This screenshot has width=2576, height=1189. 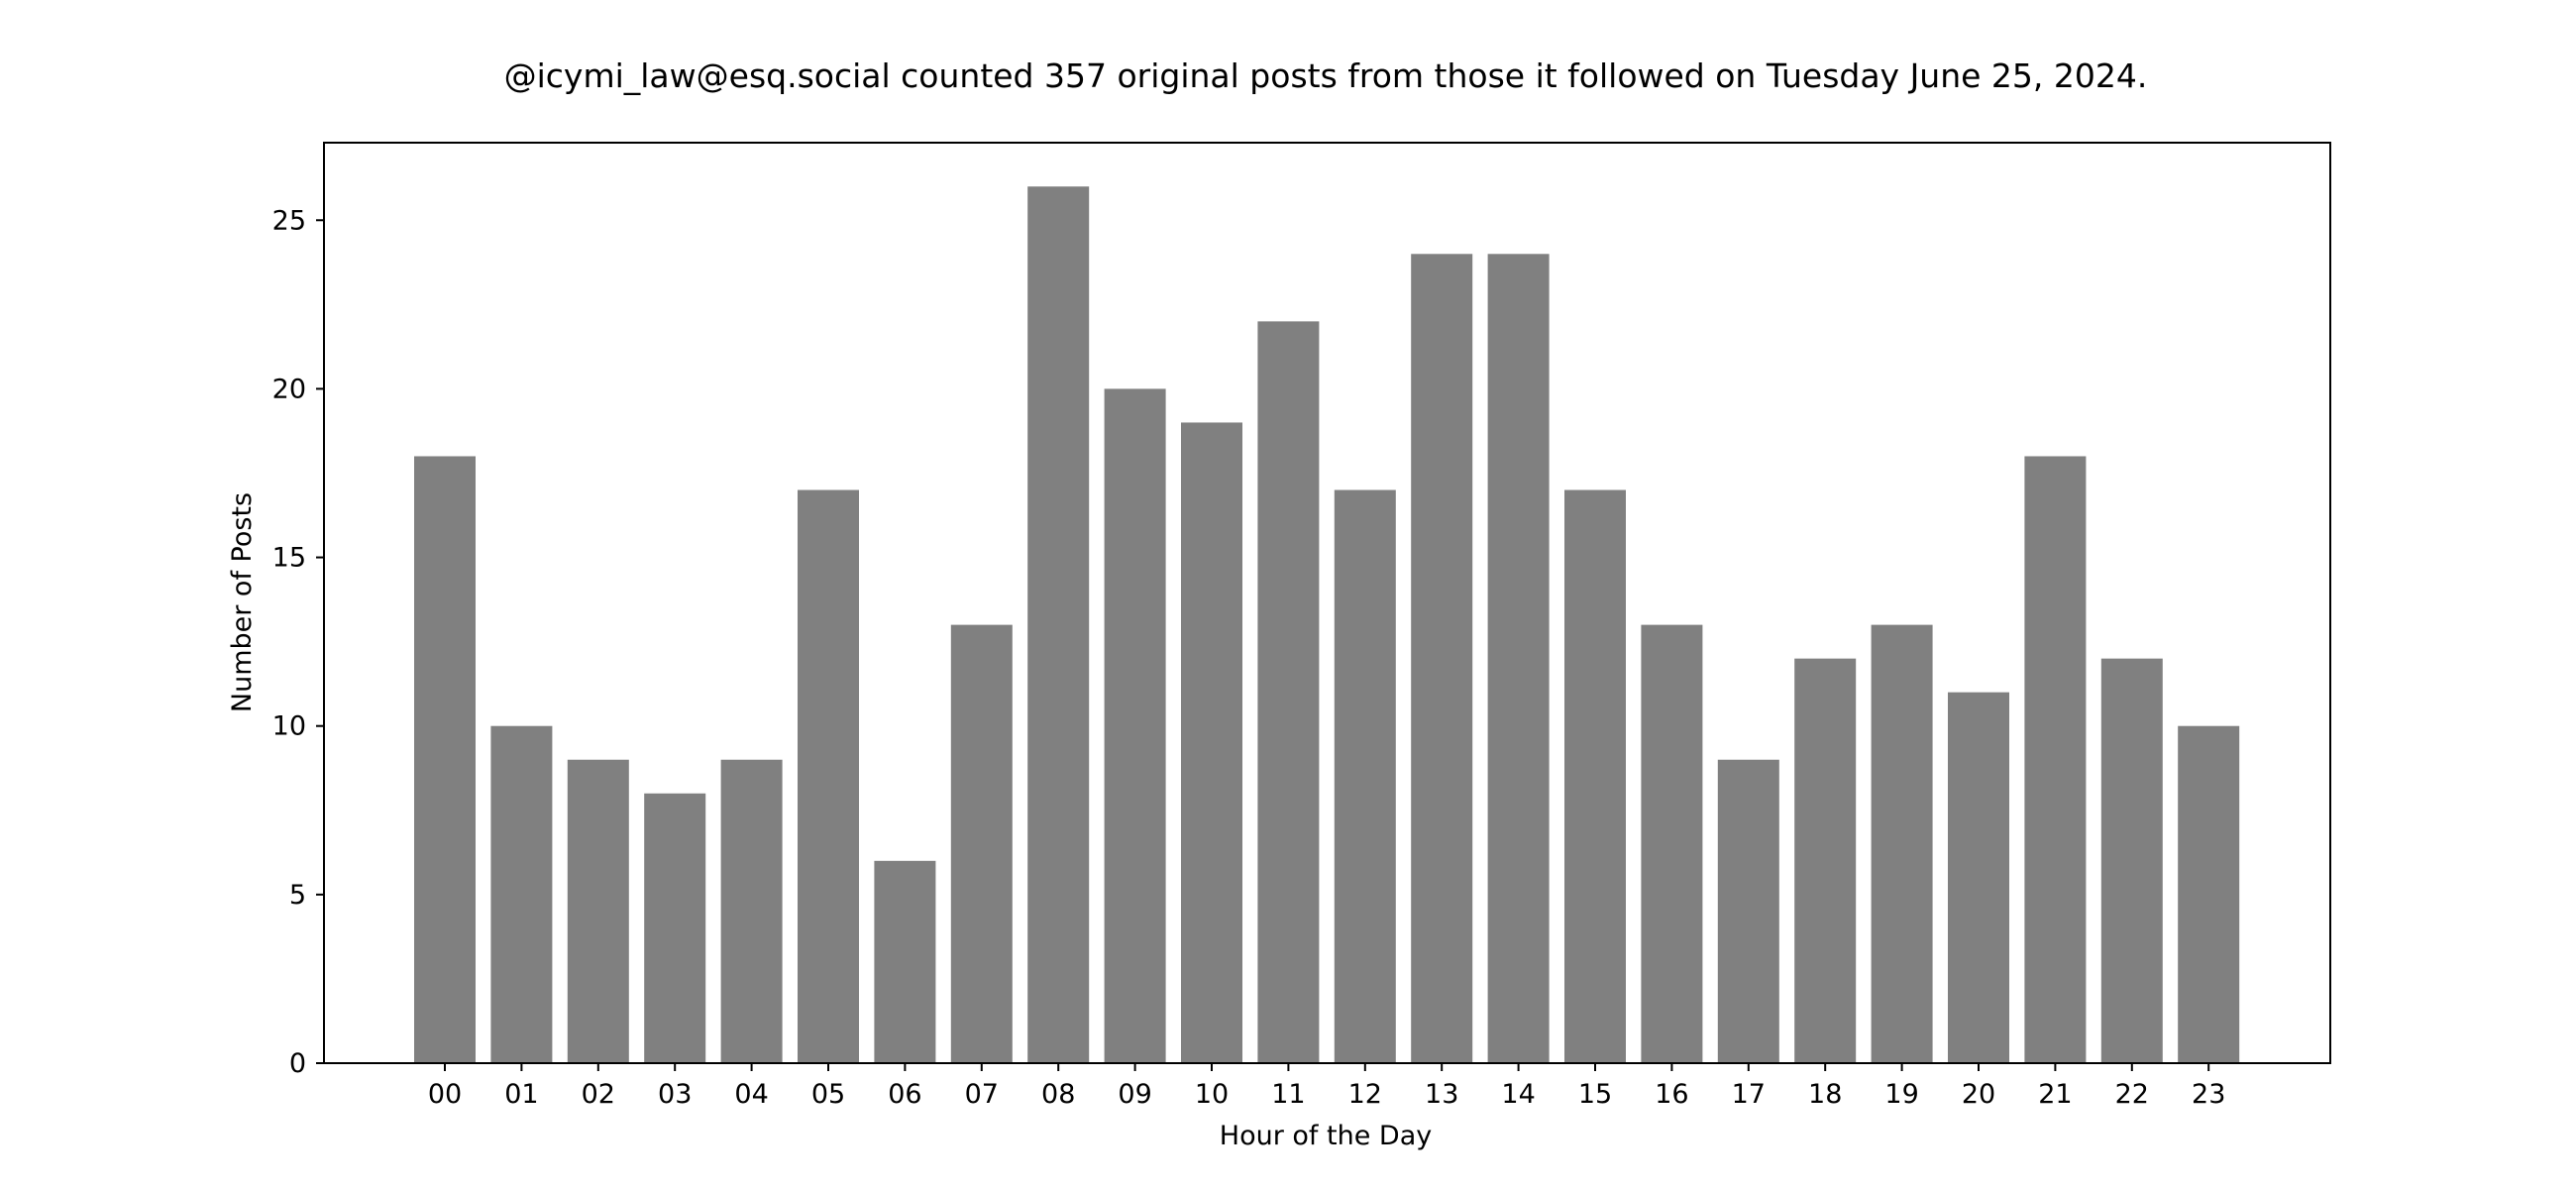 What do you see at coordinates (2132, 1094) in the screenshot?
I see `x-tick-label: 22` at bounding box center [2132, 1094].